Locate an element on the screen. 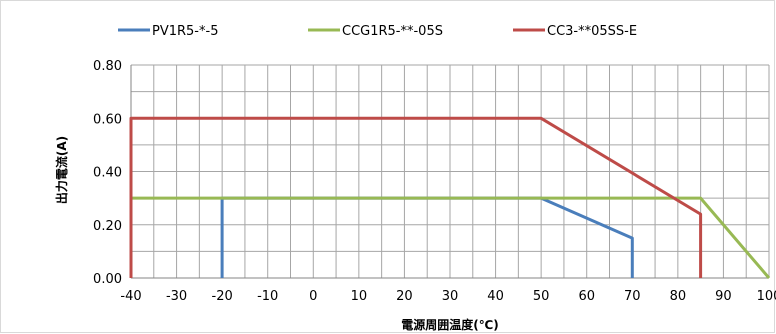 The width and height of the screenshot is (776, 334). y-tick-labels: 0.00 0.20 0.40 0.60 0.80 is located at coordinates (107, 173).